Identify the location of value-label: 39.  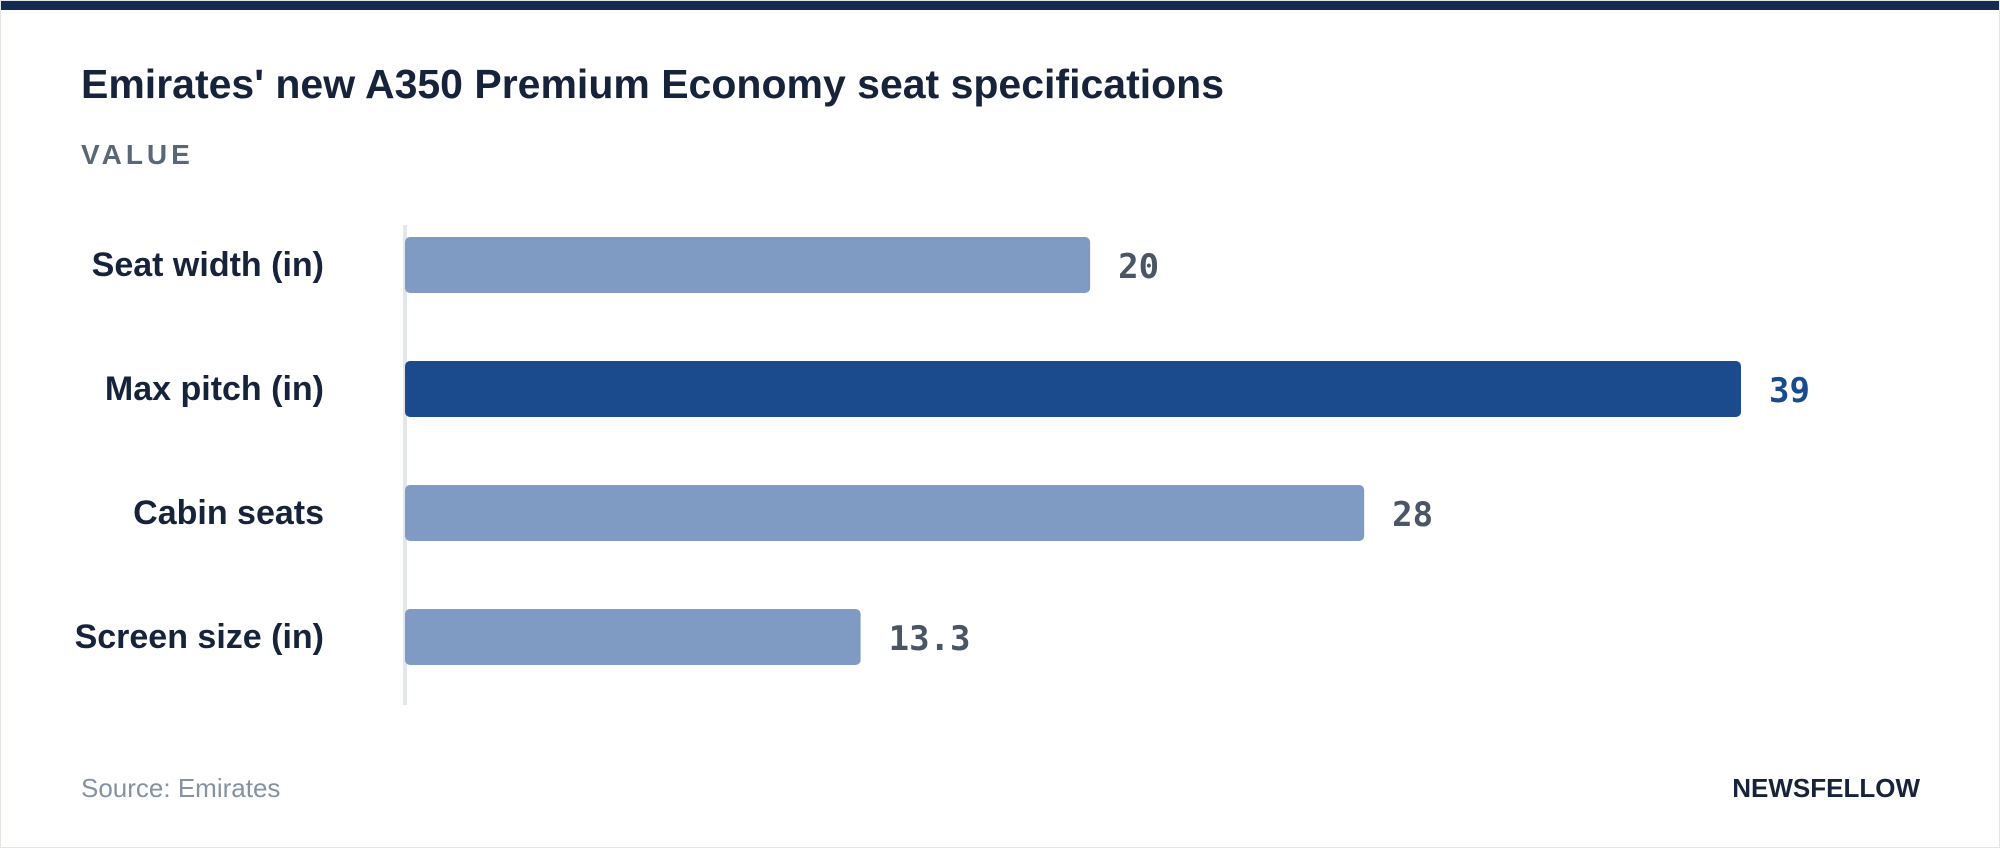
(1789, 391).